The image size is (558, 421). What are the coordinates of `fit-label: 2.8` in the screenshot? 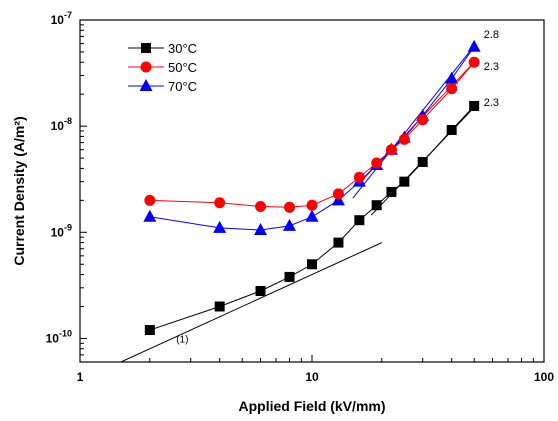 It's located at (491, 35).